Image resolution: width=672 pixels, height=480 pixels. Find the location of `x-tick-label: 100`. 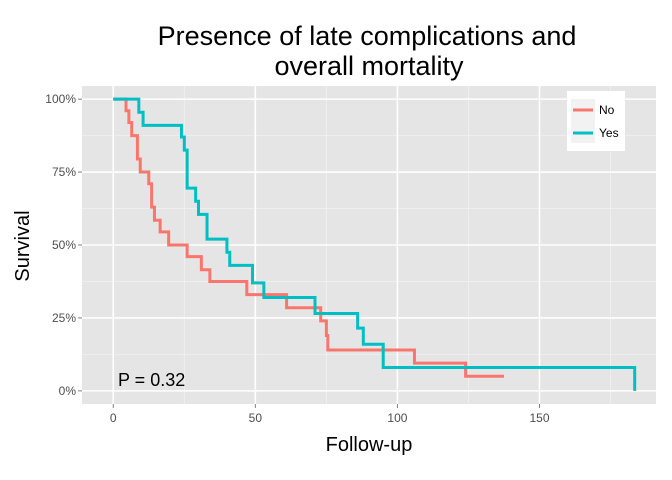

x-tick-label: 100 is located at coordinates (397, 418).